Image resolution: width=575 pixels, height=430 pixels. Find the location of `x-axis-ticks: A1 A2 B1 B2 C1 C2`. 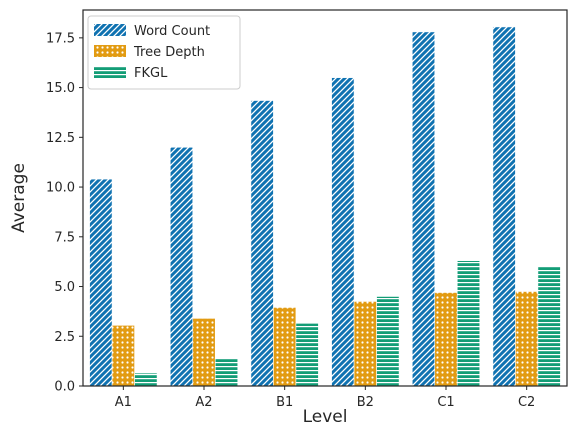

x-axis-ticks: A1 A2 B1 B2 C1 C2 is located at coordinates (325, 398).